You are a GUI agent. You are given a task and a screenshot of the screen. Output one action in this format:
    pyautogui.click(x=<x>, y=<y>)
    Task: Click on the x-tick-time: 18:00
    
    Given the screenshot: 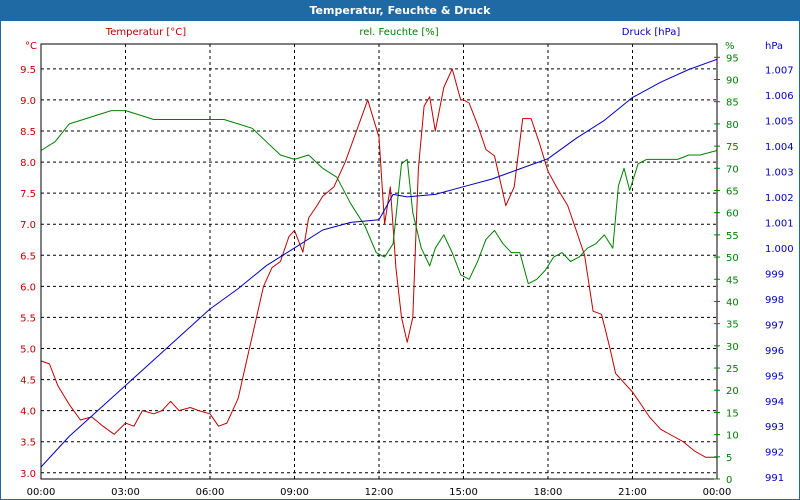 What is the action you would take?
    pyautogui.click(x=548, y=492)
    